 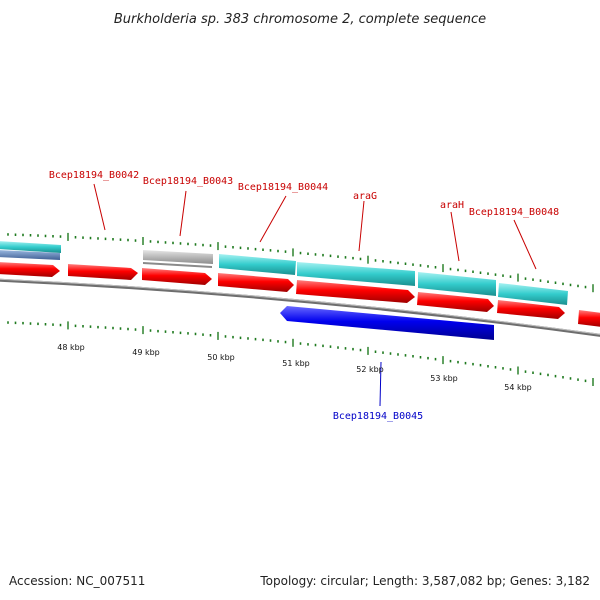 What do you see at coordinates (177, 276) in the screenshot?
I see `cds-arrow-b0043` at bounding box center [177, 276].